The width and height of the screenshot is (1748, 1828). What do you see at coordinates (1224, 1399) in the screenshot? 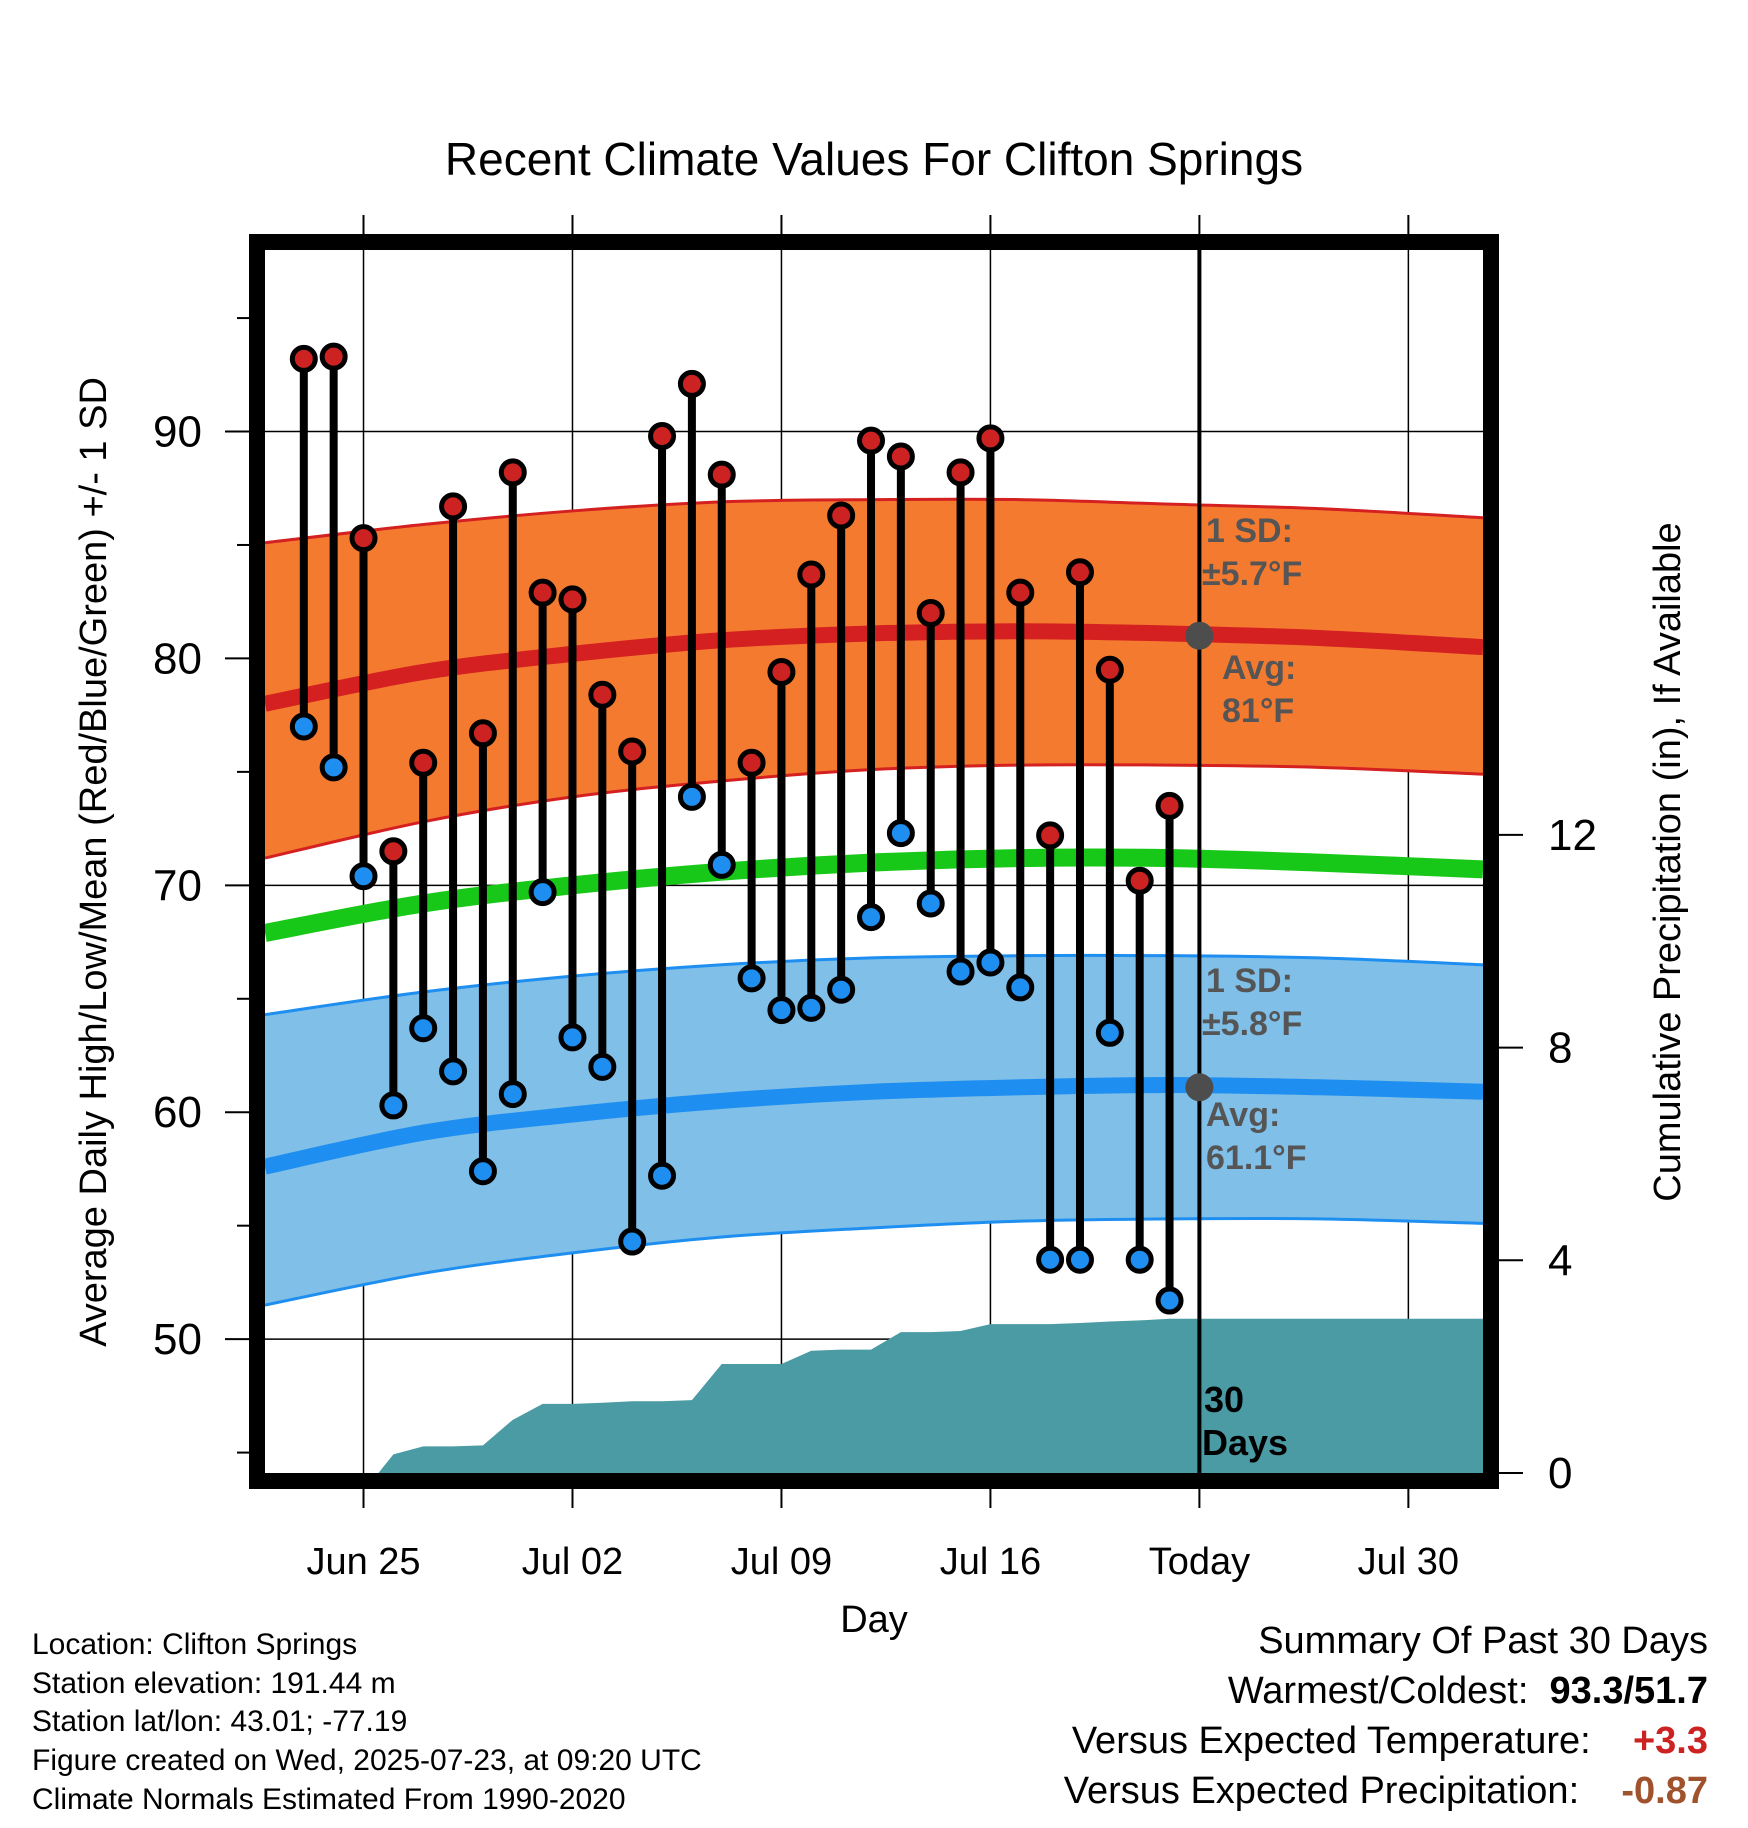
I see `days-window-label-number: 30` at bounding box center [1224, 1399].